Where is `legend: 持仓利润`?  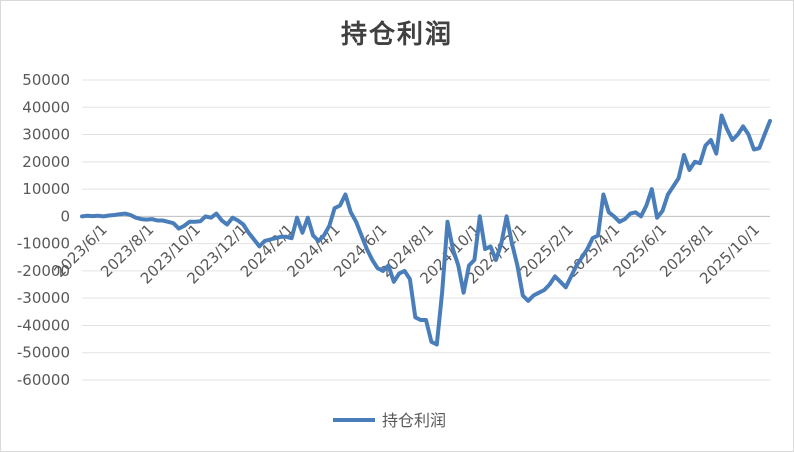
legend: 持仓利润 is located at coordinates (389, 420).